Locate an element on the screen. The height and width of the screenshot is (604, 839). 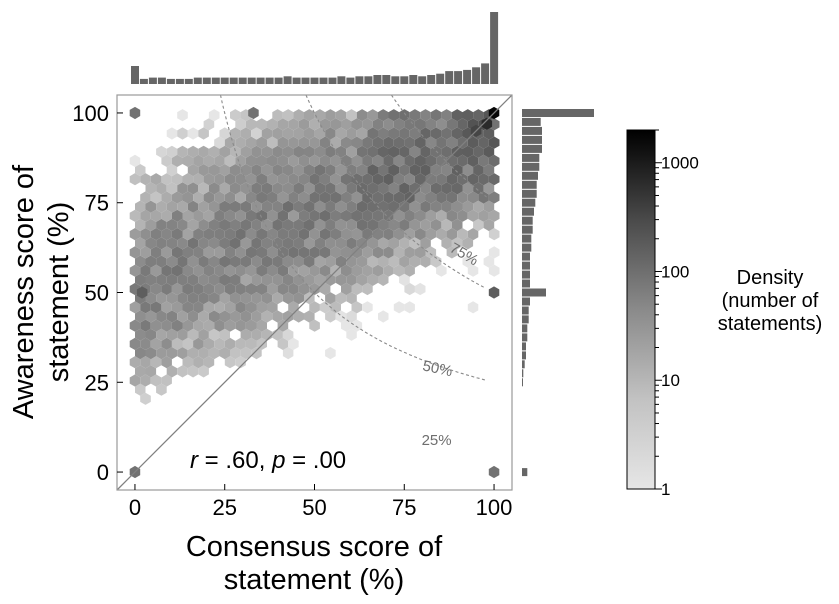
stat-p-value: = .00 is located at coordinates (315, 460).